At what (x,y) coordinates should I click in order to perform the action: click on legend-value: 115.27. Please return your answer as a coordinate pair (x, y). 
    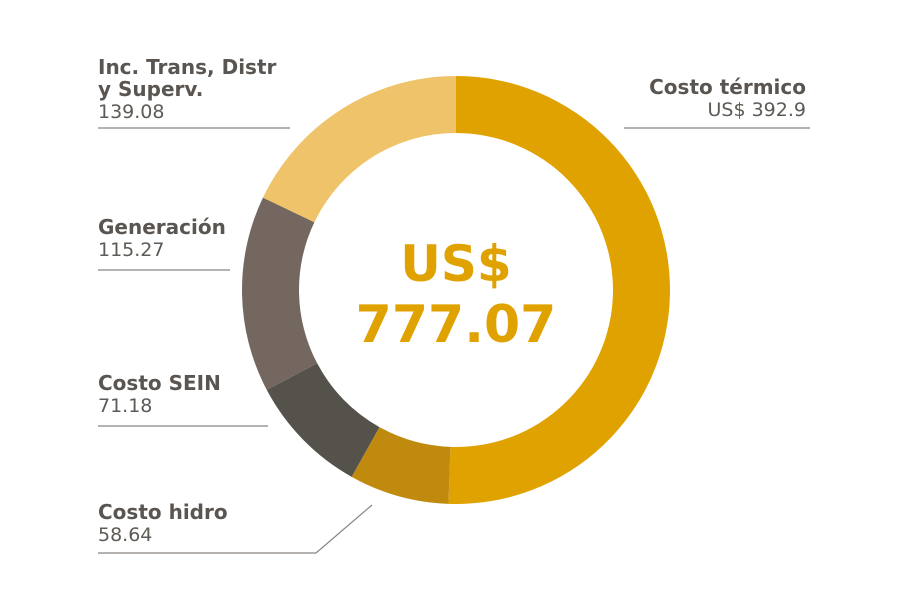
    Looking at the image, I should click on (131, 250).